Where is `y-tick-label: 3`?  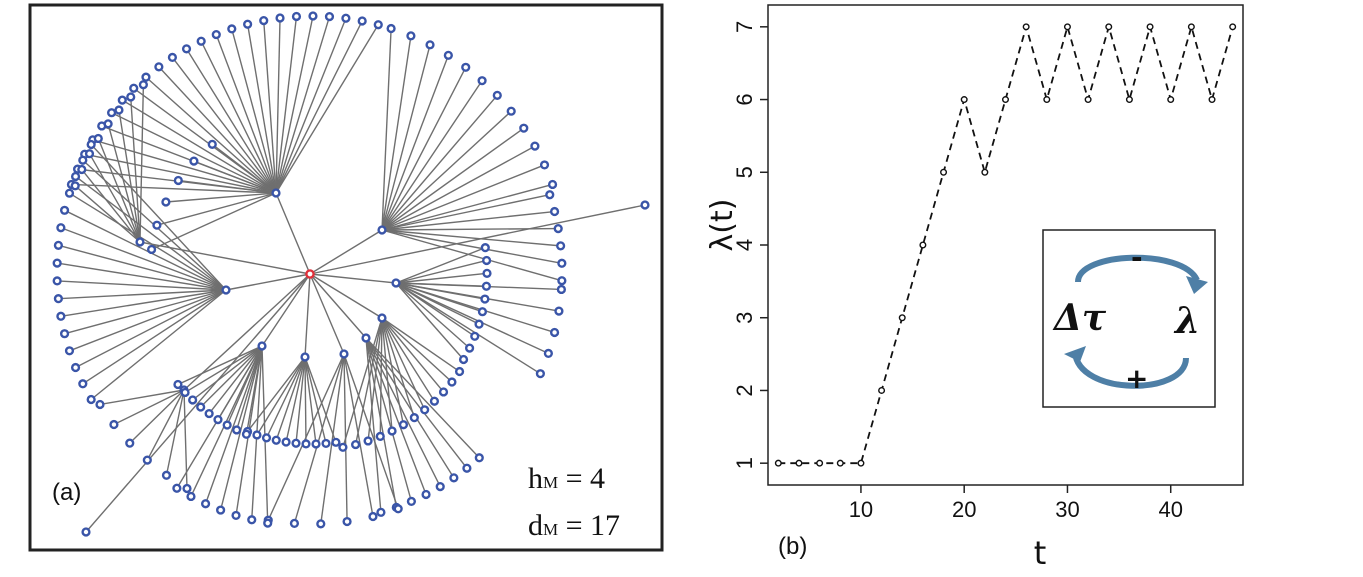 y-tick-label: 3 is located at coordinates (744, 318).